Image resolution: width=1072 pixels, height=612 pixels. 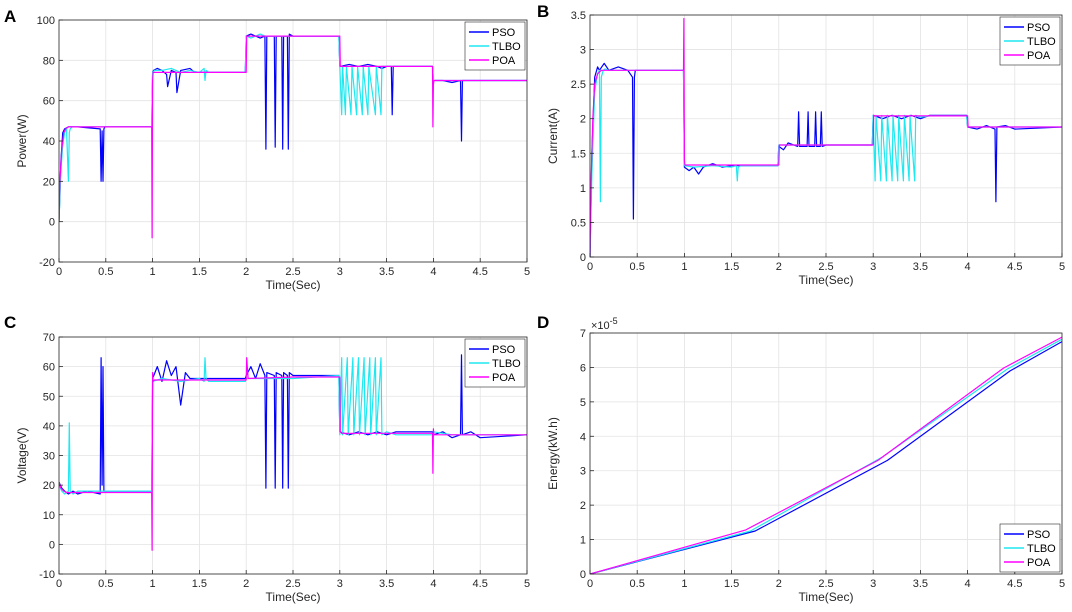 I want to click on y-tick-label: 3.5, so click(x=578, y=16).